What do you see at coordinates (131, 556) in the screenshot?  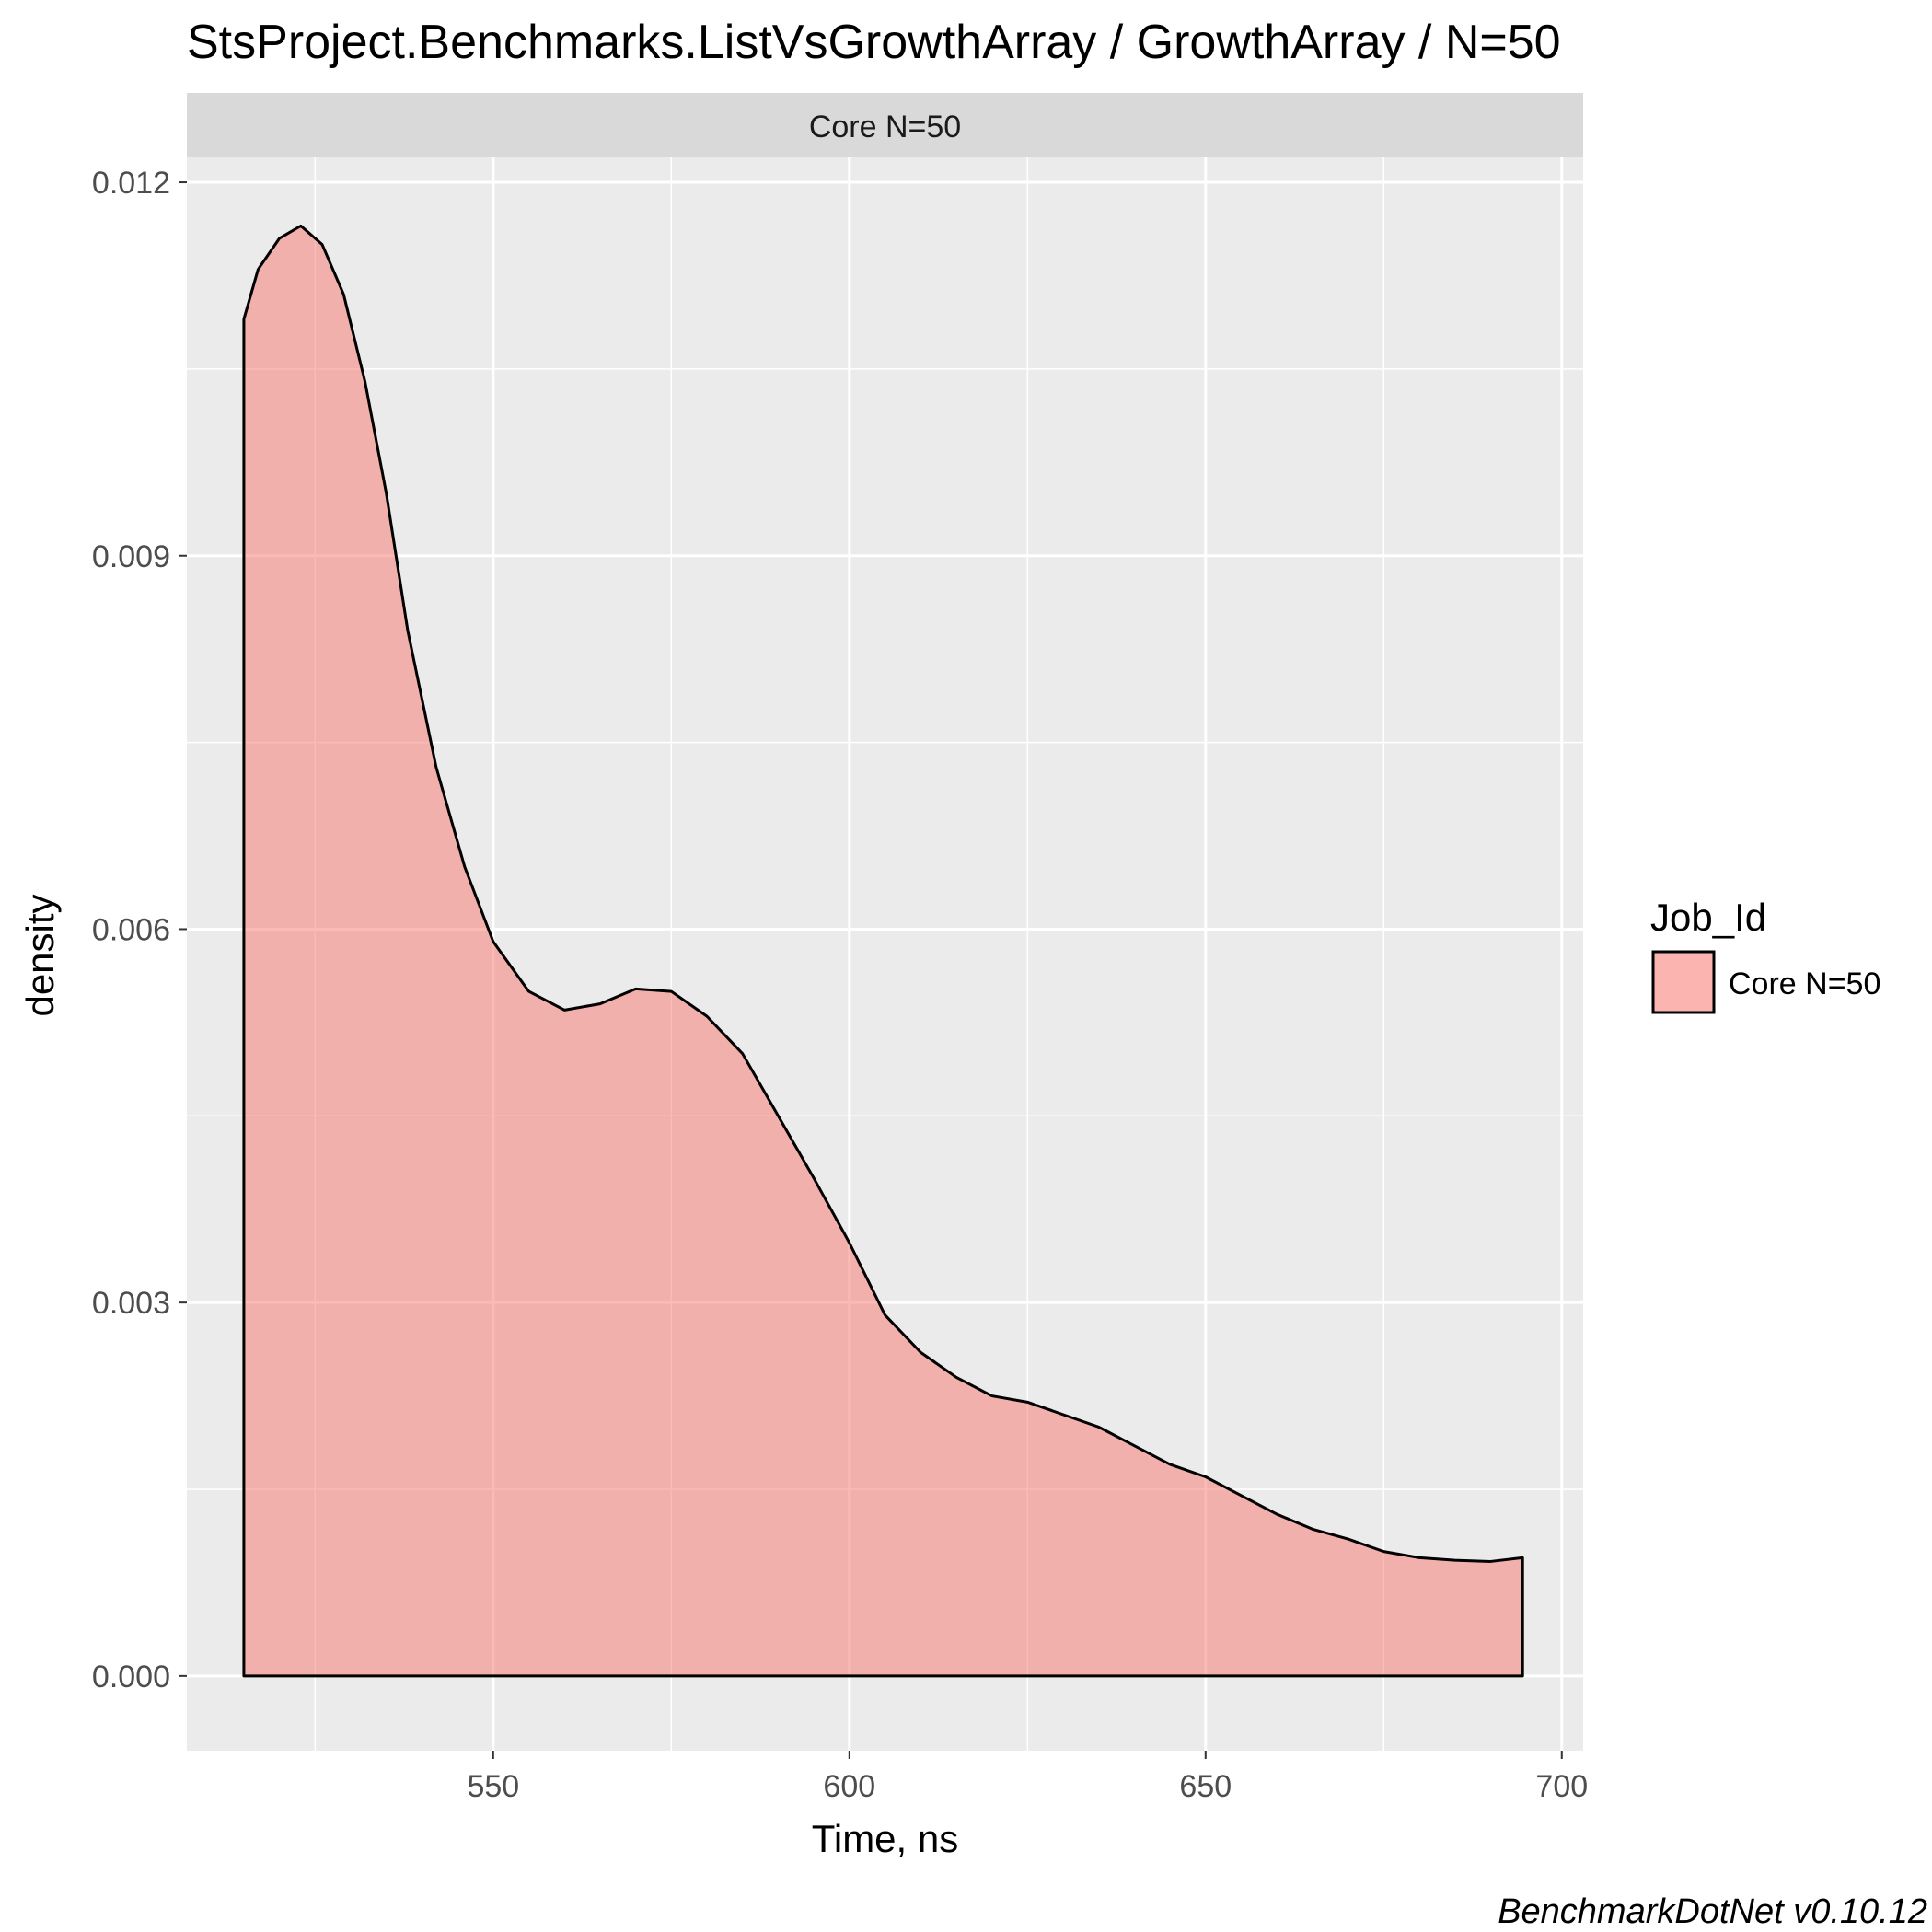 I see `y-tick-label: 0.009` at bounding box center [131, 556].